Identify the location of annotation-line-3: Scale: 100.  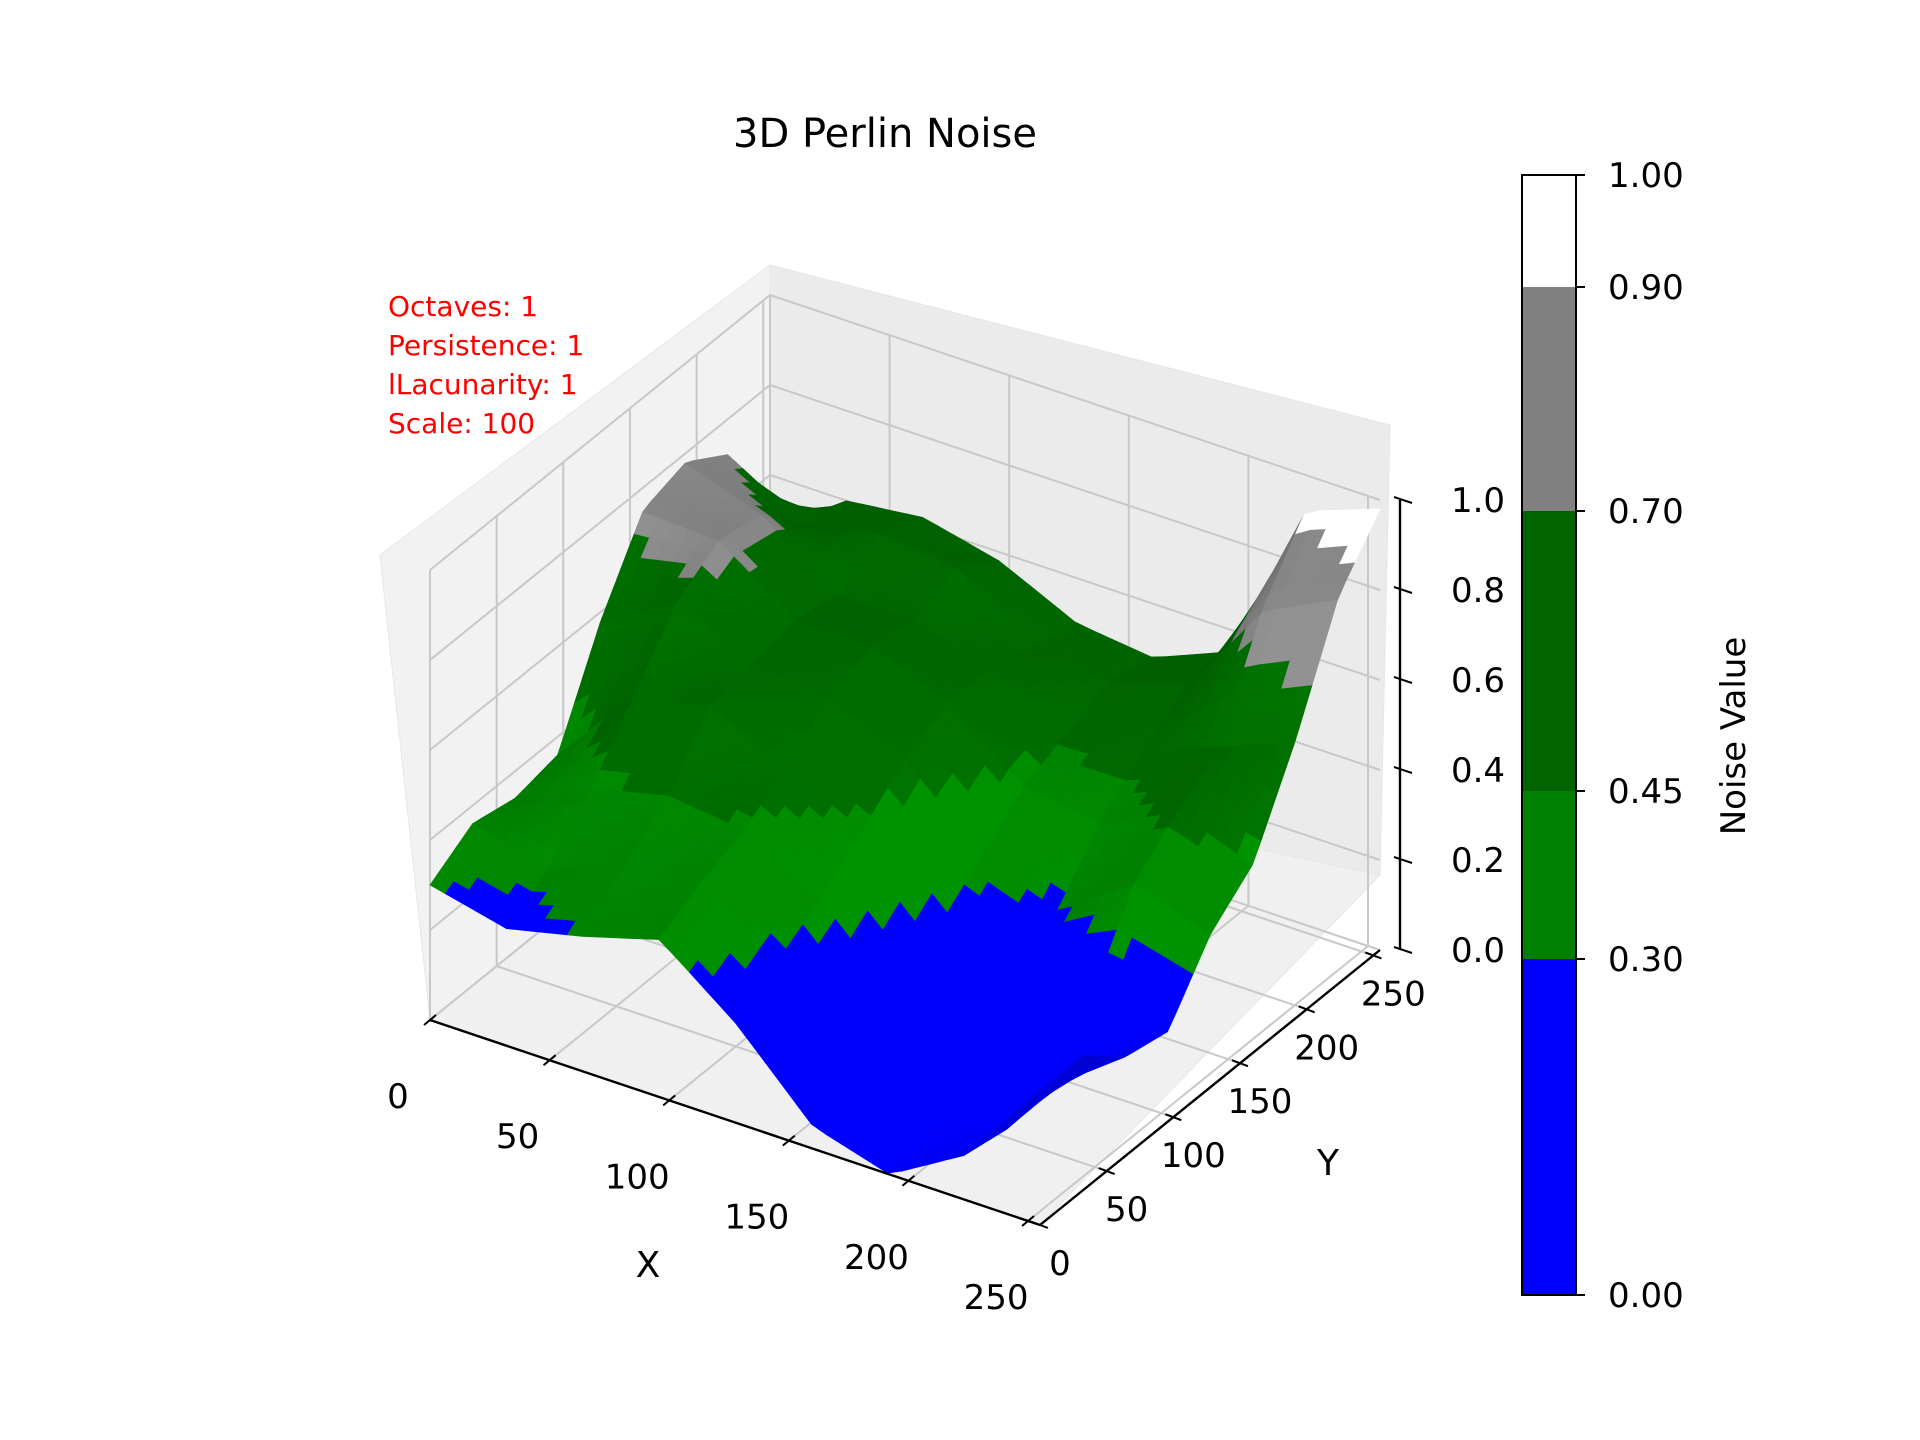
(461, 423).